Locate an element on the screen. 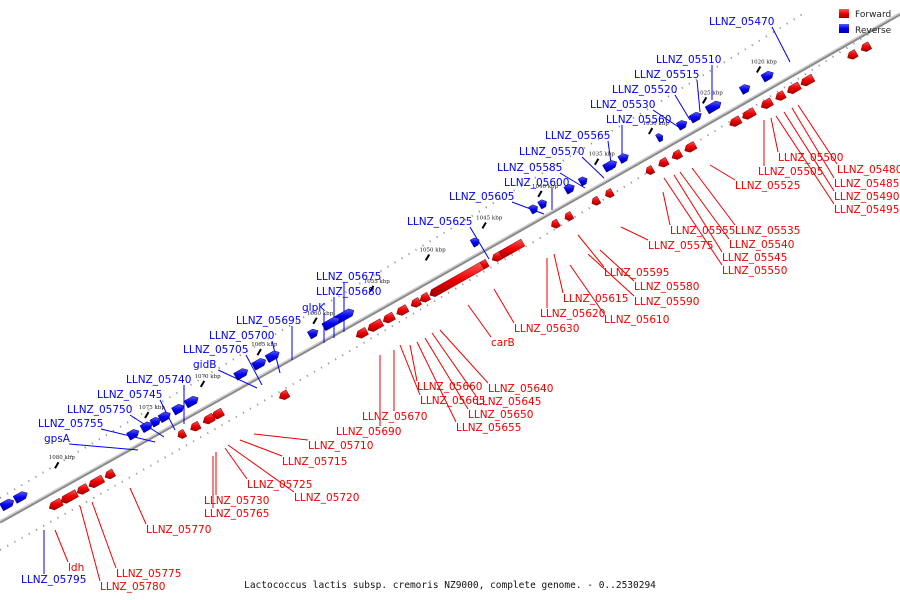 This screenshot has width=900, height=600. forward-gene-label-carb: carB is located at coordinates (503, 343).